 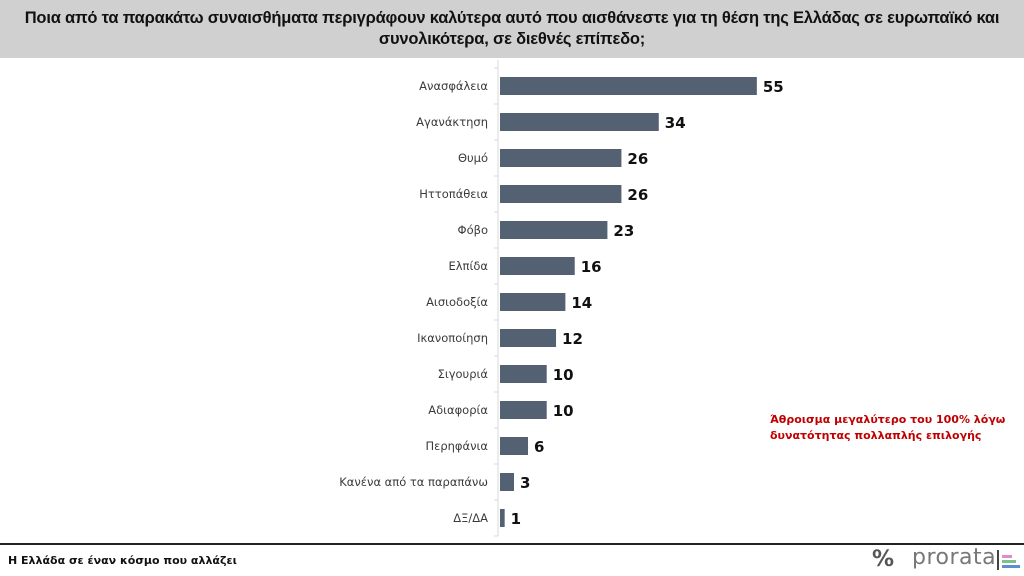 What do you see at coordinates (675, 123) in the screenshot?
I see `value-label: 34` at bounding box center [675, 123].